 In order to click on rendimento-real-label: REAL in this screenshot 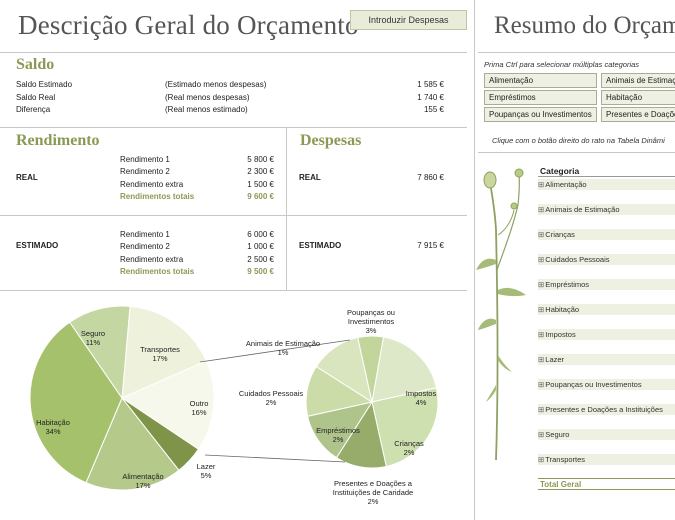, I will do `click(27, 177)`.